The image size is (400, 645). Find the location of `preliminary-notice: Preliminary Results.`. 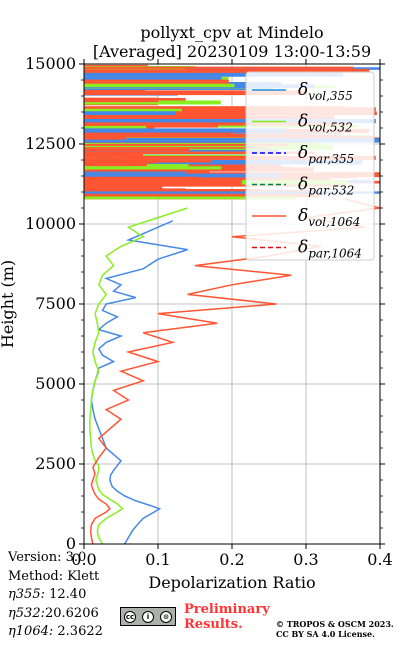

preliminary-notice: Preliminary Results. is located at coordinates (227, 617).